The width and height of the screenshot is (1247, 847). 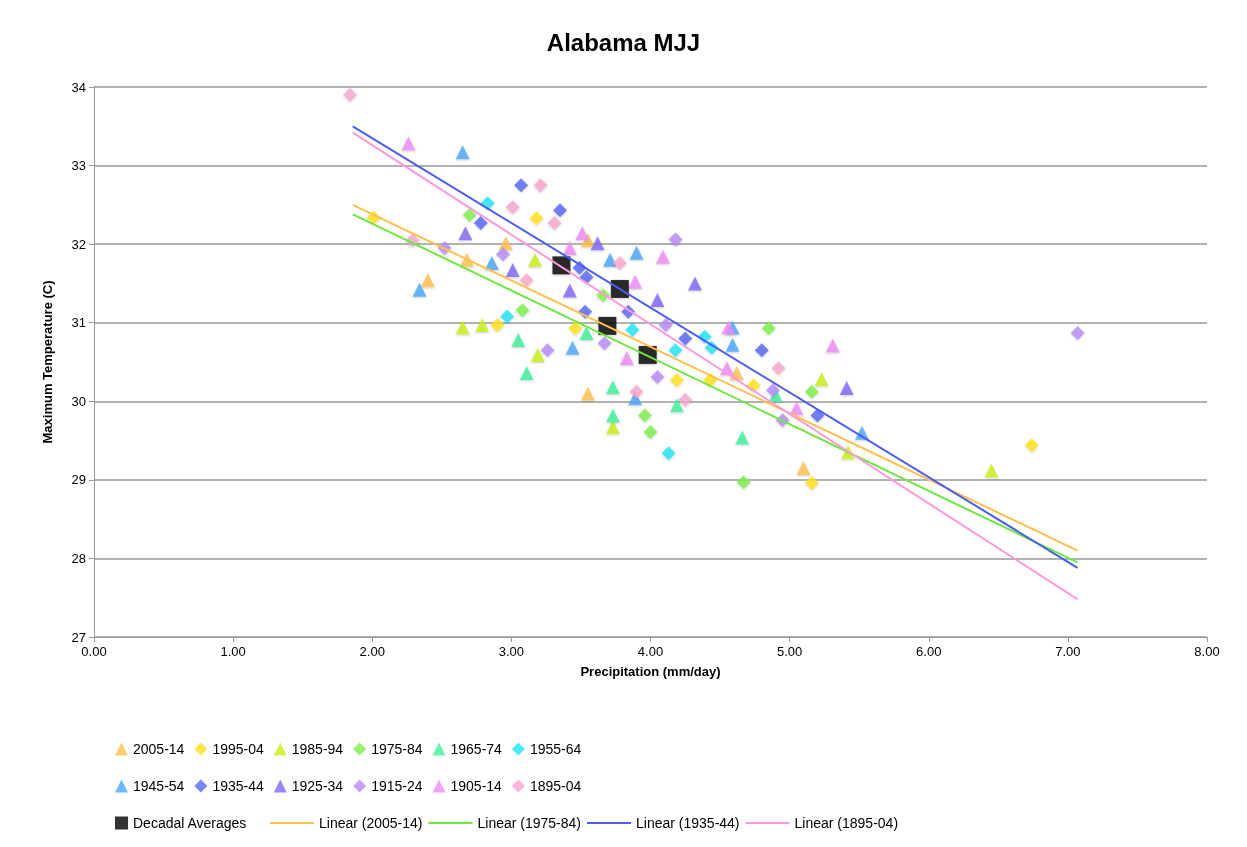 What do you see at coordinates (929, 651) in the screenshot?
I see `x-tick-label: 6.00` at bounding box center [929, 651].